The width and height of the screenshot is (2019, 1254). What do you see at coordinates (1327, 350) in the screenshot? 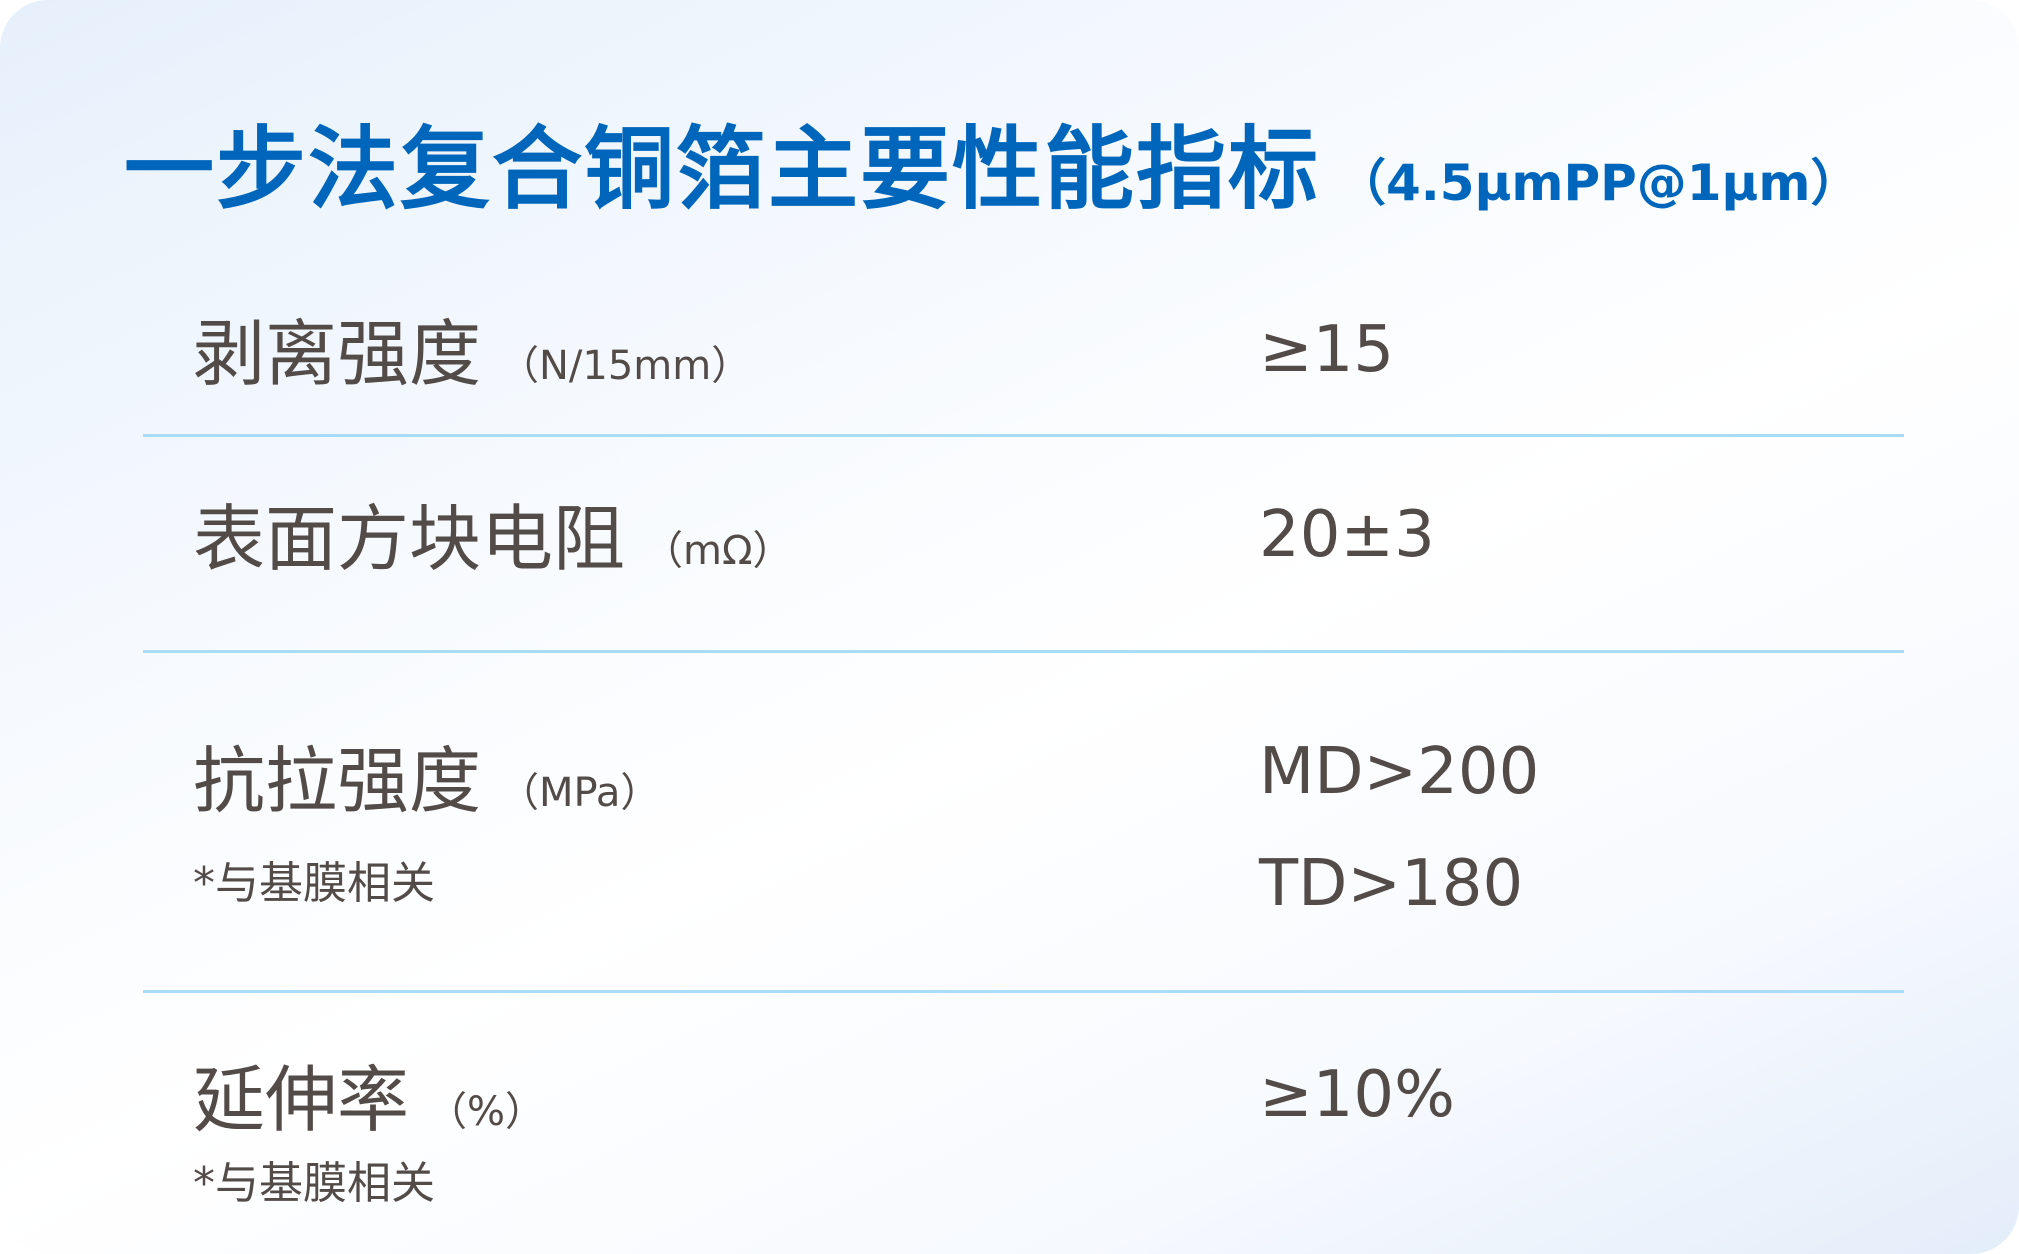
I see `row-value: ≥15` at bounding box center [1327, 350].